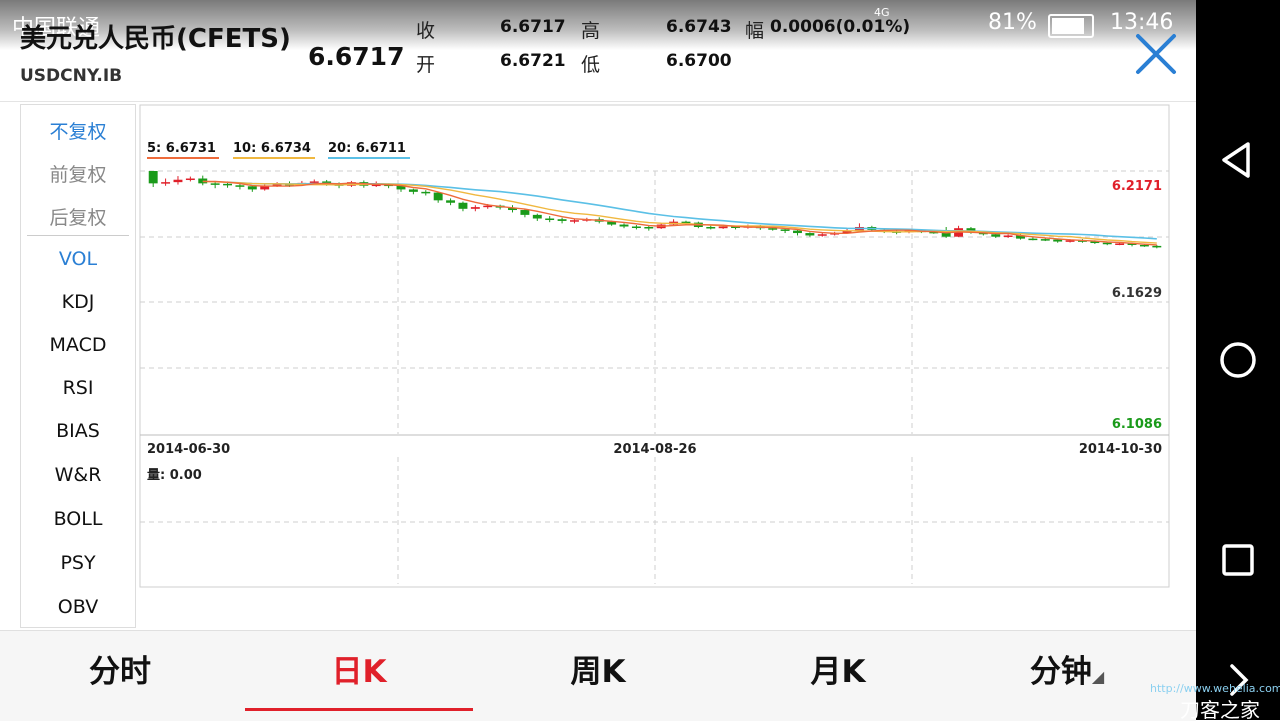  Describe the element at coordinates (654, 449) in the screenshot. I see `date-mid: 2014-08-26` at that location.